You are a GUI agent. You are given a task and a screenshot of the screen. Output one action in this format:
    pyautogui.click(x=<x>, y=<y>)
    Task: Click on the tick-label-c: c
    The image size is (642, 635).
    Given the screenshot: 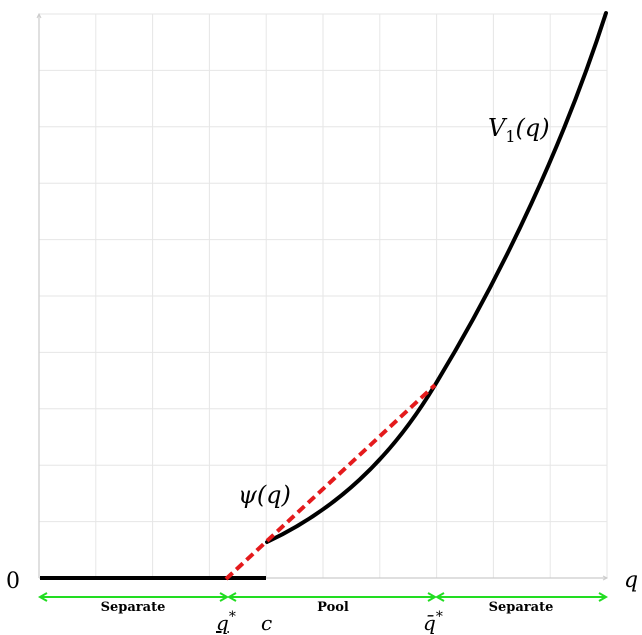 What is the action you would take?
    pyautogui.click(x=266, y=623)
    